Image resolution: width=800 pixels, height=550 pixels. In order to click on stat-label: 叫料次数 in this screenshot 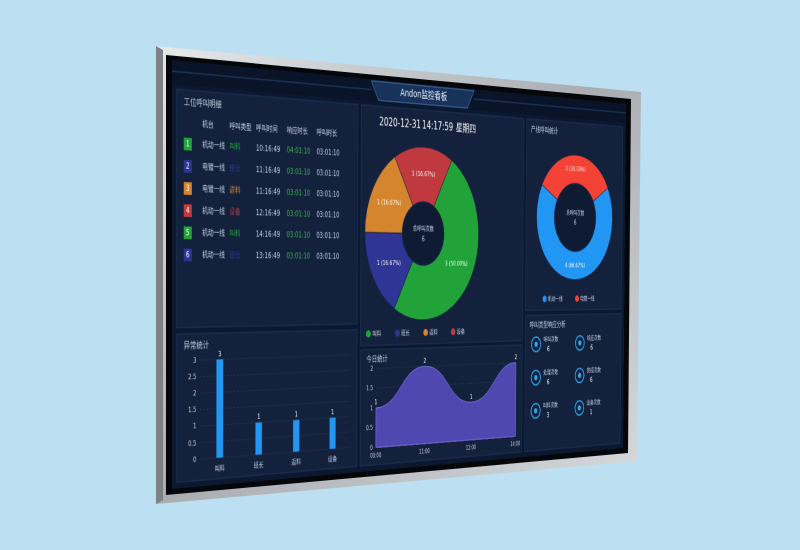, I will do `click(550, 404)`.